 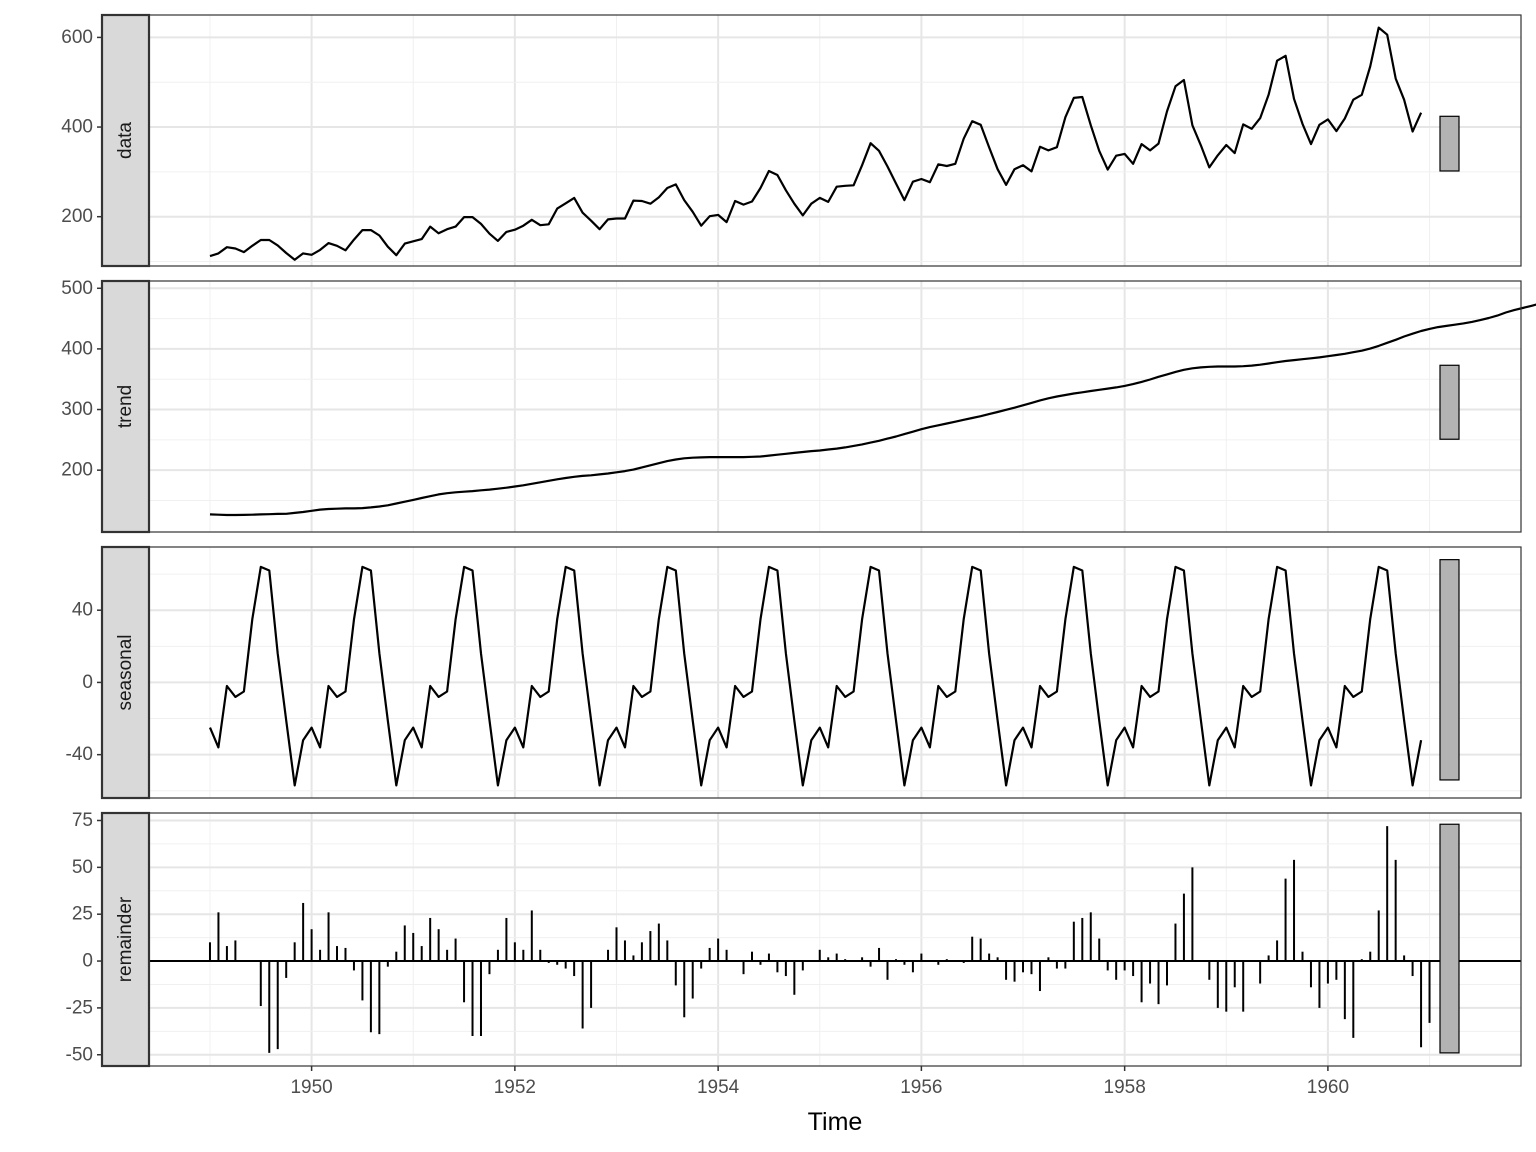 I want to click on x-tick-label: 1950, so click(x=311, y=1087).